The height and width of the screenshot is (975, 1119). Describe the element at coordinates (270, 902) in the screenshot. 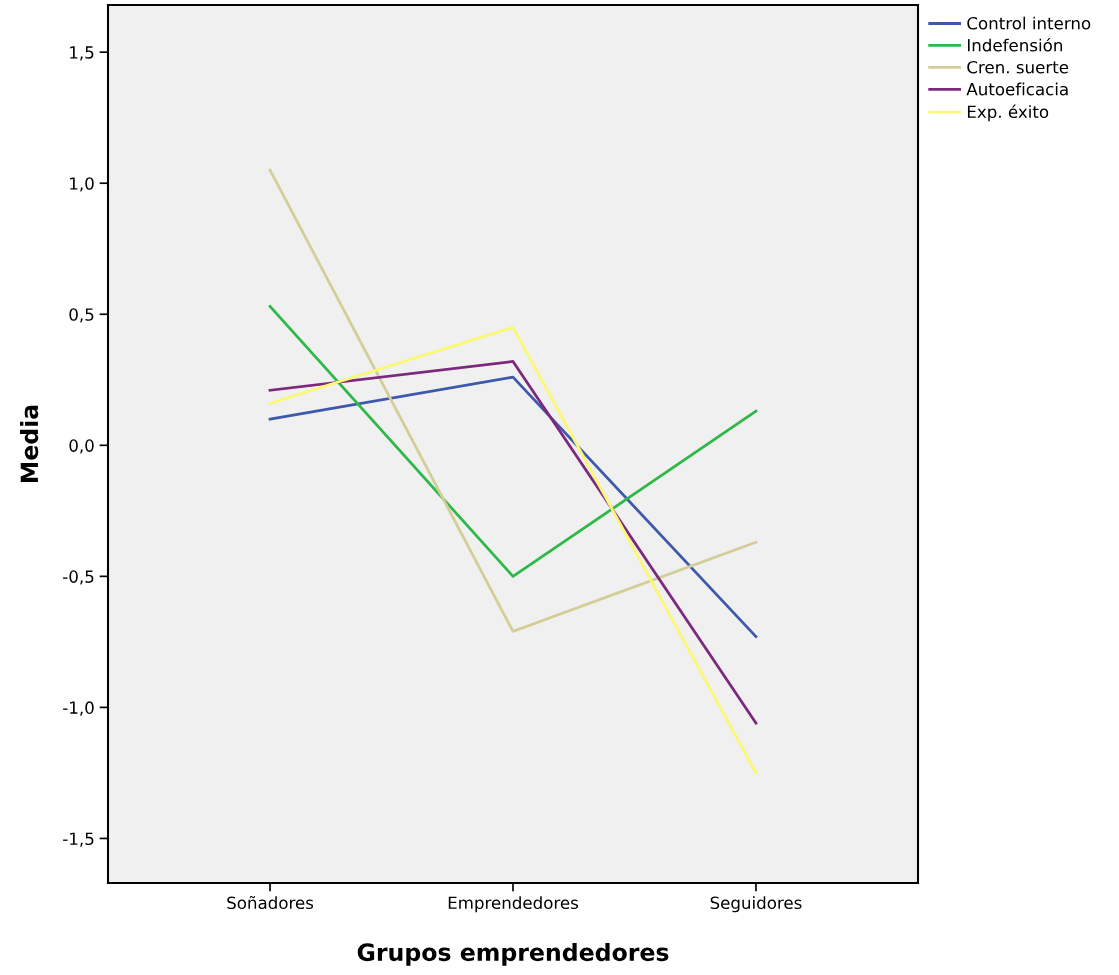

I see `x-tick-label: Soñadores` at that location.